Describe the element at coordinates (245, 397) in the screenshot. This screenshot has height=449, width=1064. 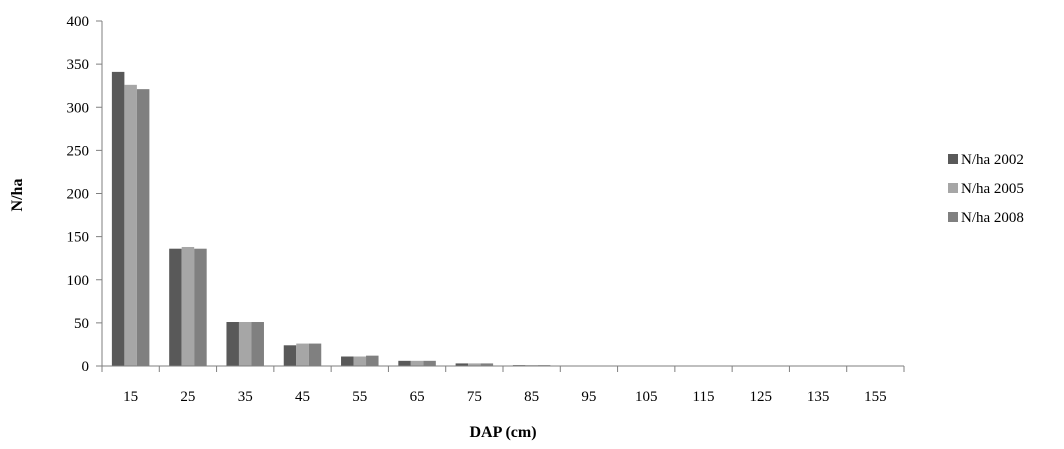
I see `x-tick-label: 35` at that location.